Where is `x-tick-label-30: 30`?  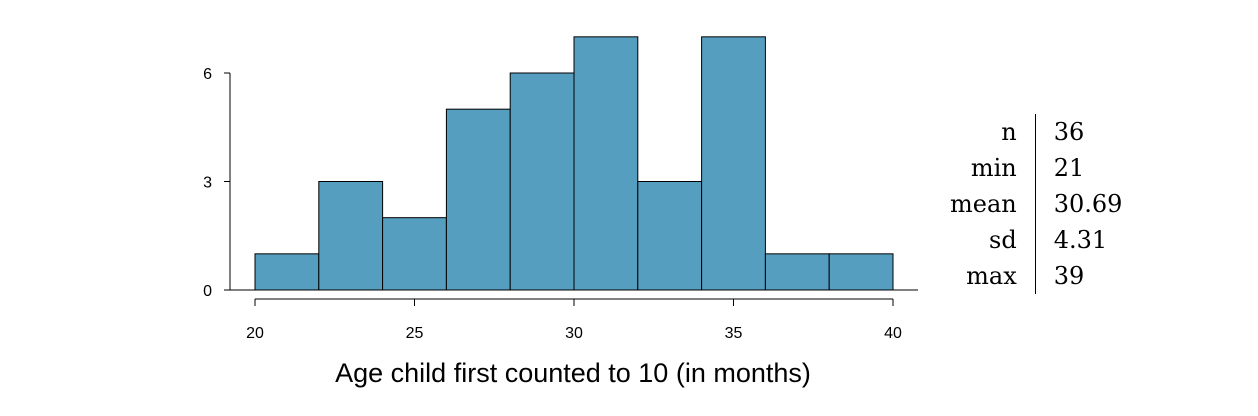
x-tick-label-30: 30 is located at coordinates (574, 333).